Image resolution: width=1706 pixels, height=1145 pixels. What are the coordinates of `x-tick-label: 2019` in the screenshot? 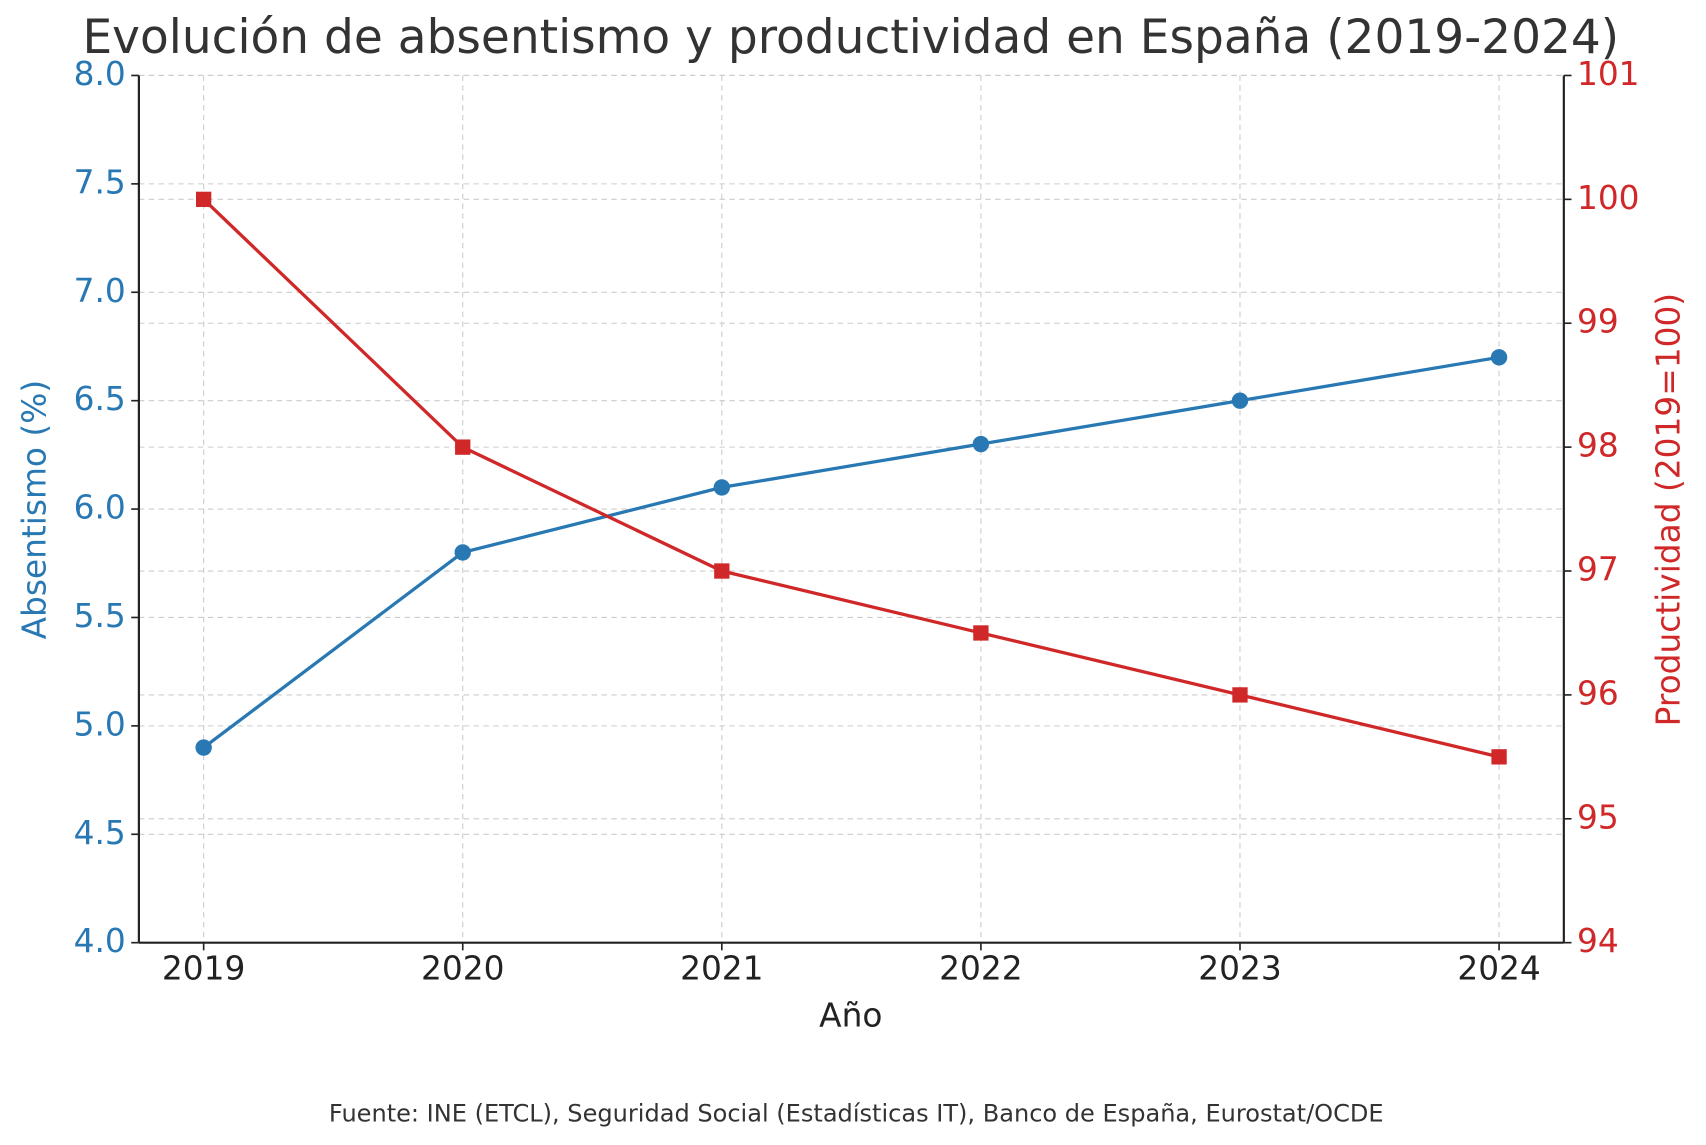 It's located at (203, 969).